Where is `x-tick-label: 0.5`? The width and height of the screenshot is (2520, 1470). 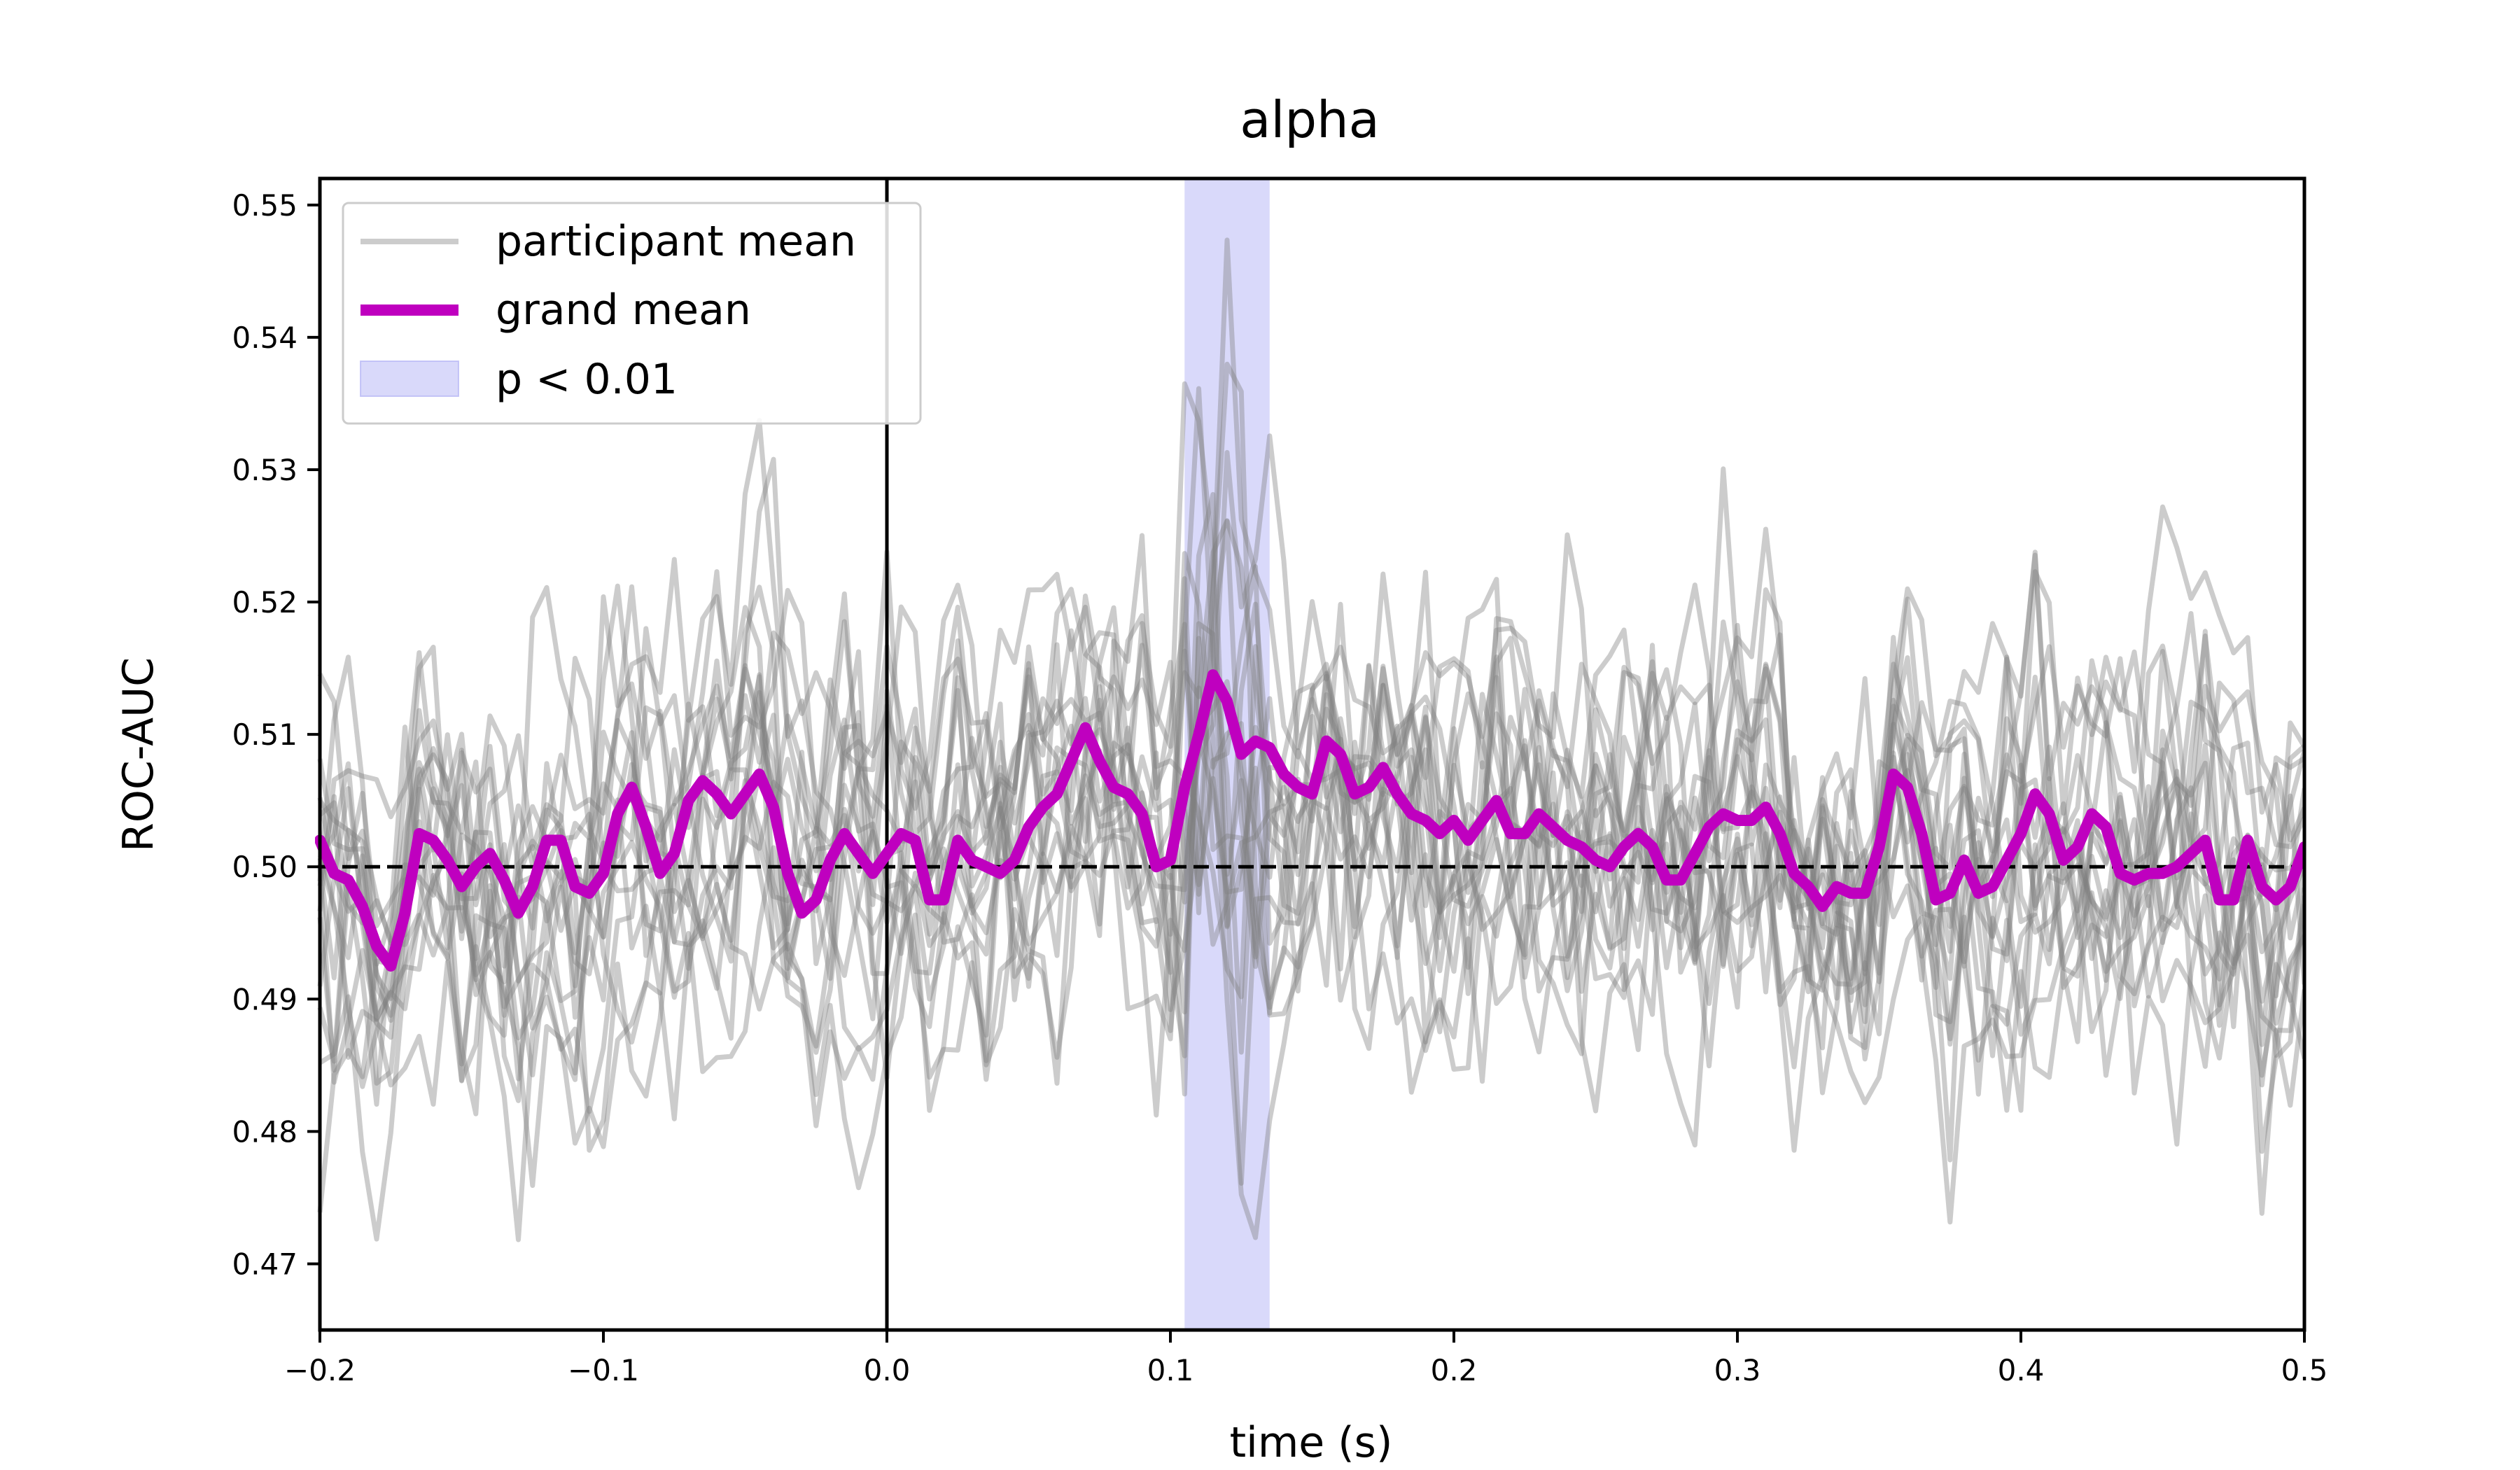 x-tick-label: 0.5 is located at coordinates (2304, 1370).